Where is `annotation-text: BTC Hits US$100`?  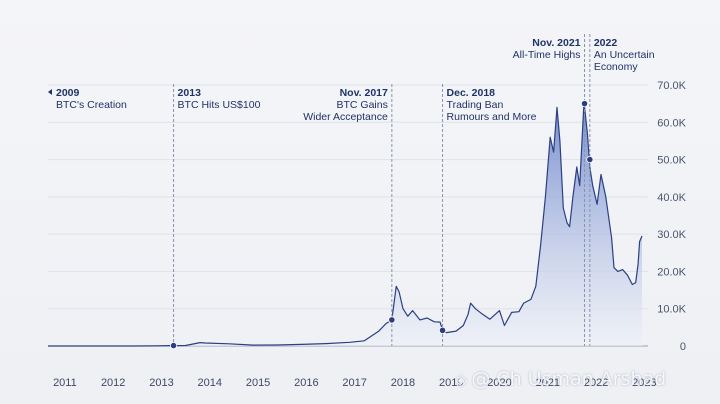
annotation-text: BTC Hits US$100 is located at coordinates (219, 105).